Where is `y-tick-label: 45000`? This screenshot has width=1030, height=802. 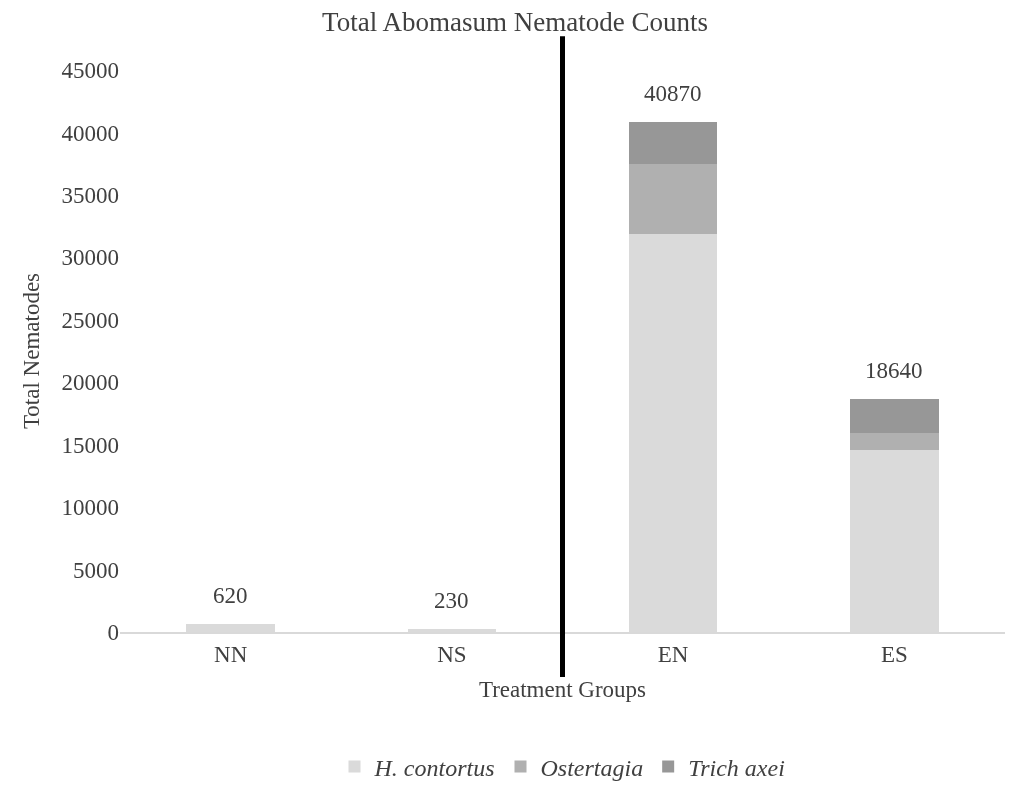 y-tick-label: 45000 is located at coordinates (90, 71).